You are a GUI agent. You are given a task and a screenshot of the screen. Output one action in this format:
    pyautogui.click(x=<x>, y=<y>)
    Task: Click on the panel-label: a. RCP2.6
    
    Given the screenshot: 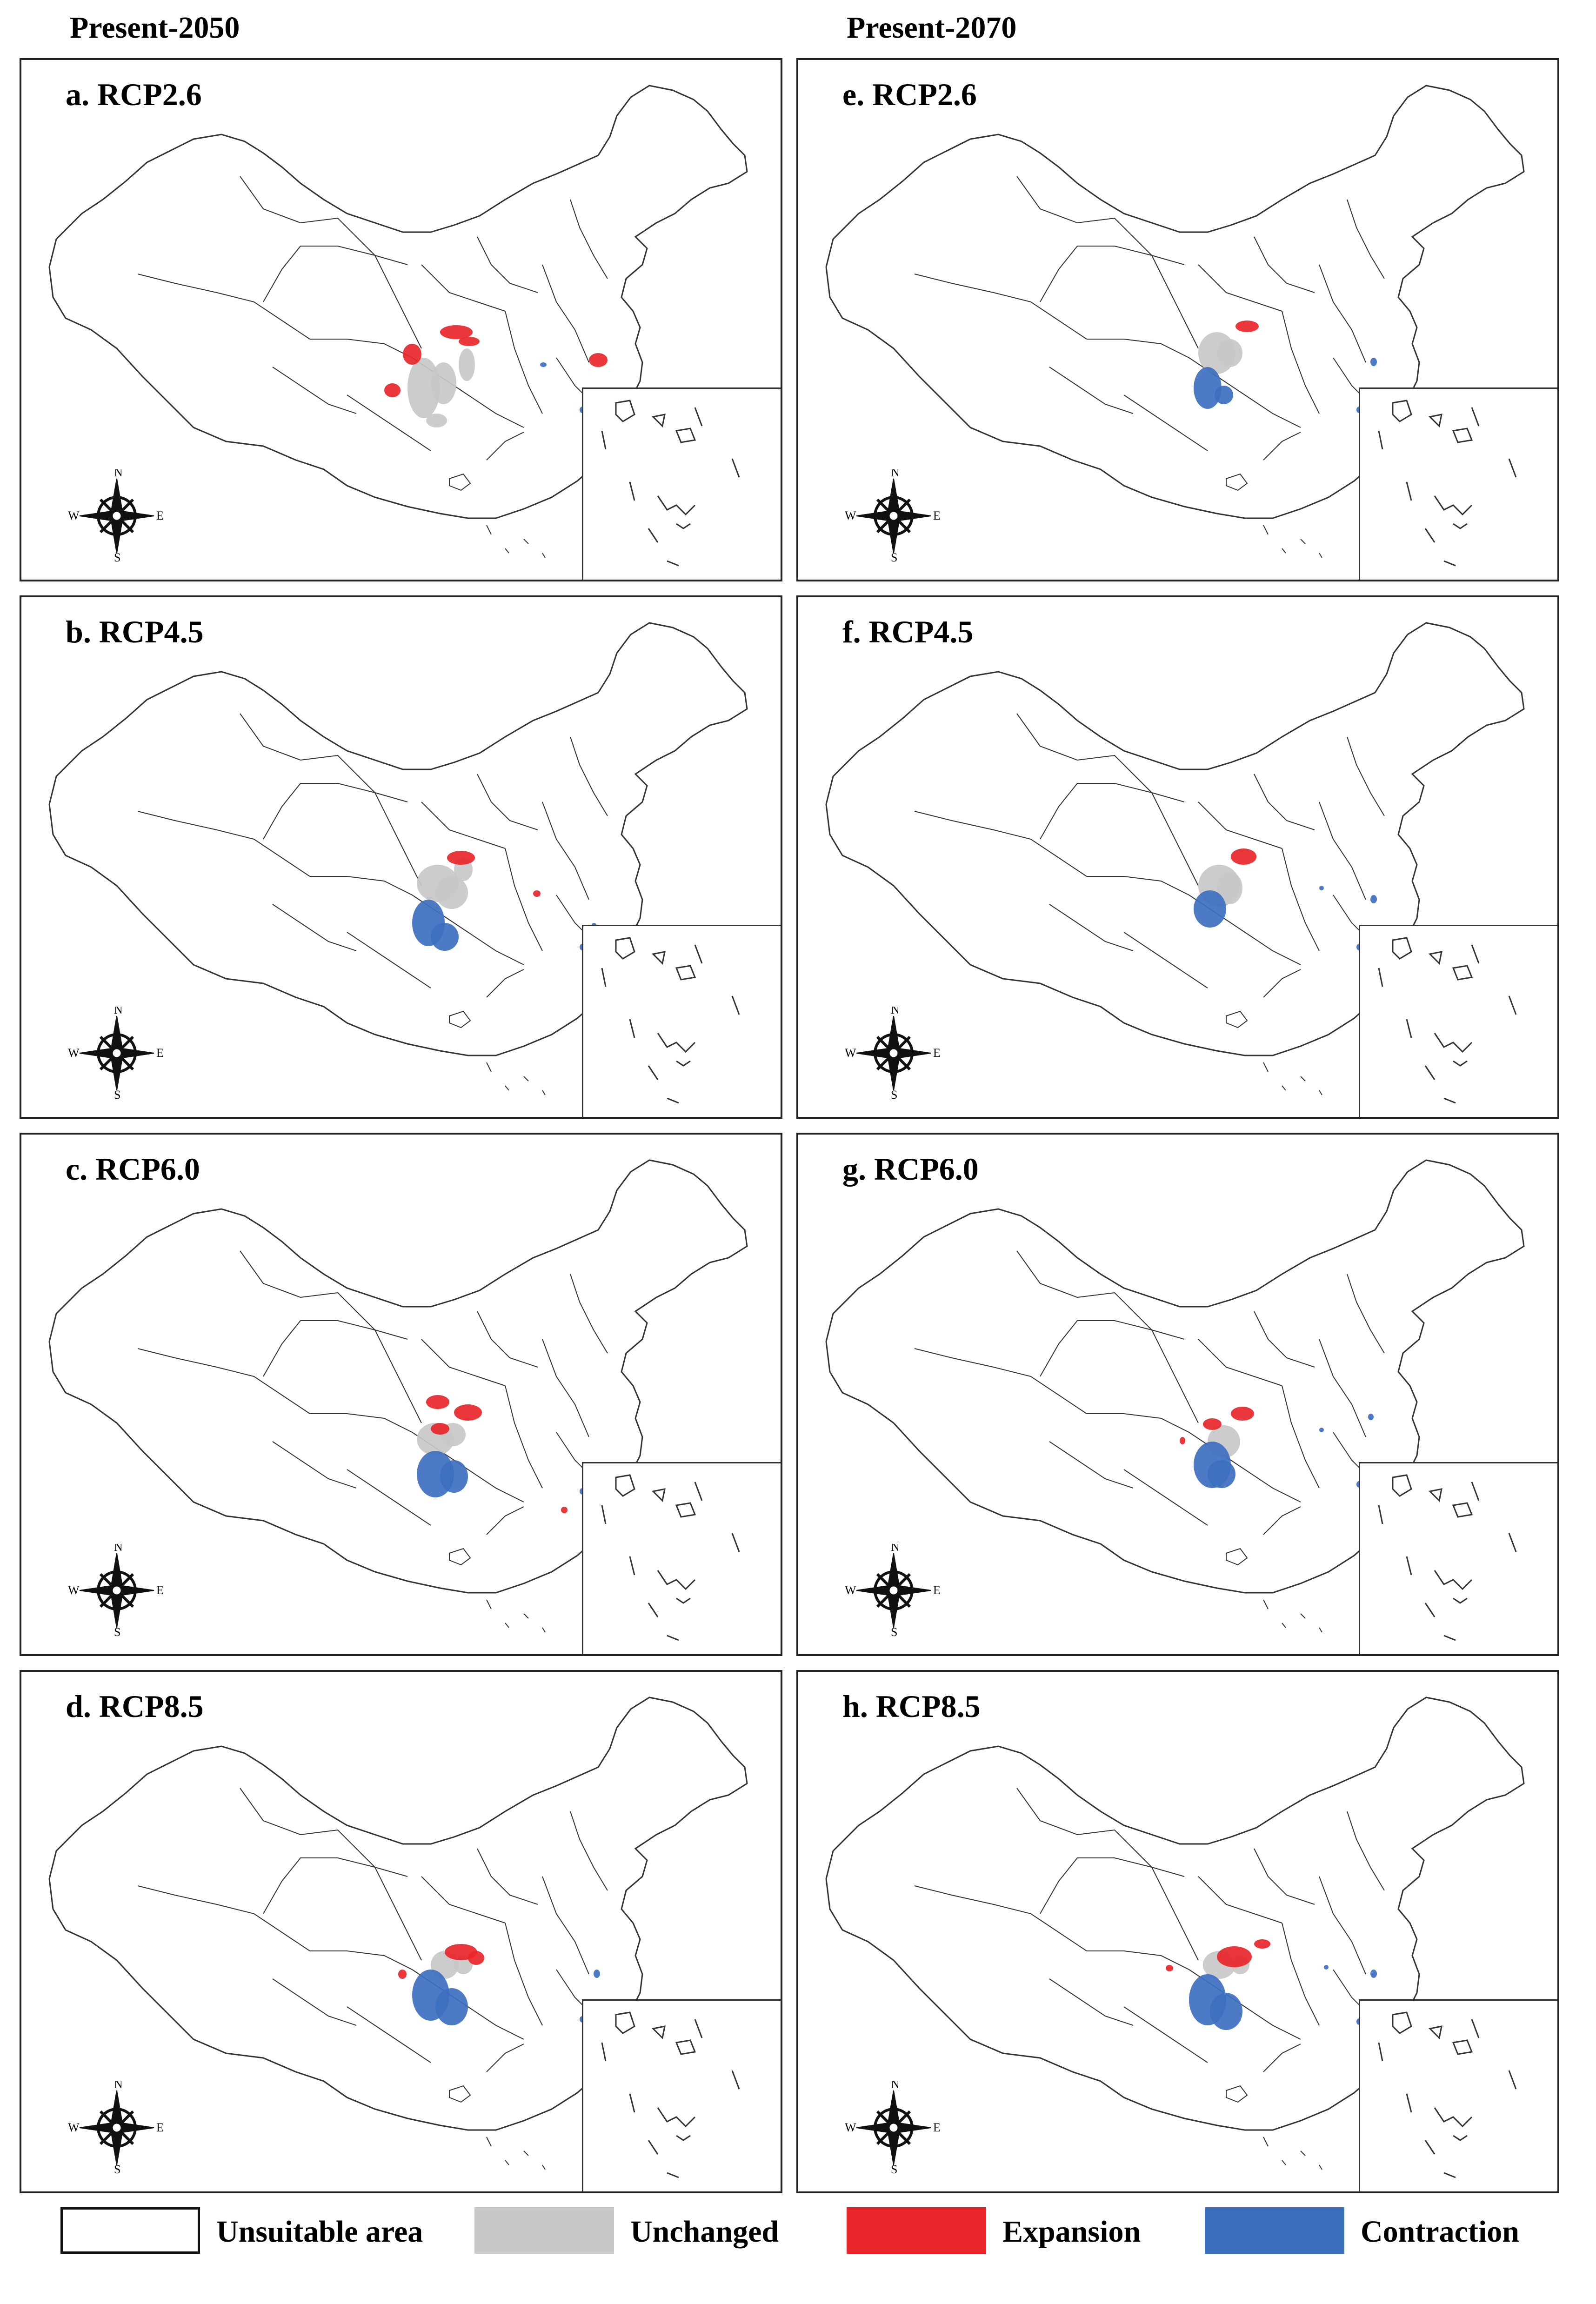 What is the action you would take?
    pyautogui.click(x=134, y=94)
    